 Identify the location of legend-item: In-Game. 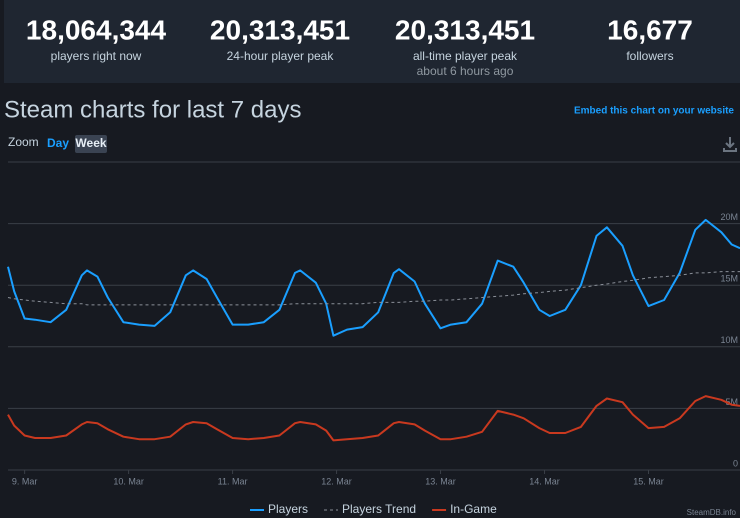
(464, 509).